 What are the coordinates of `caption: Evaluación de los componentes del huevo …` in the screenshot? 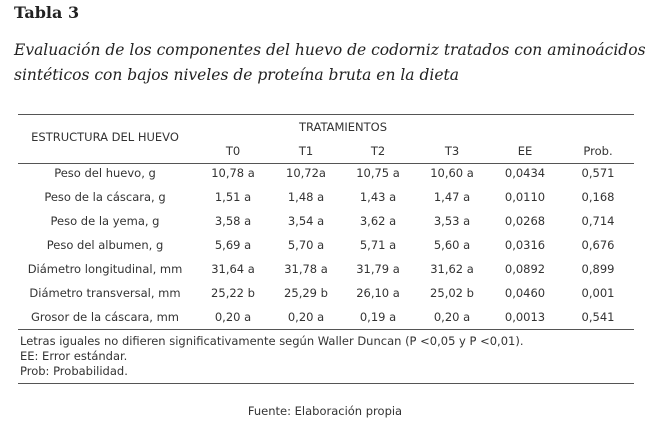 It's located at (330, 50).